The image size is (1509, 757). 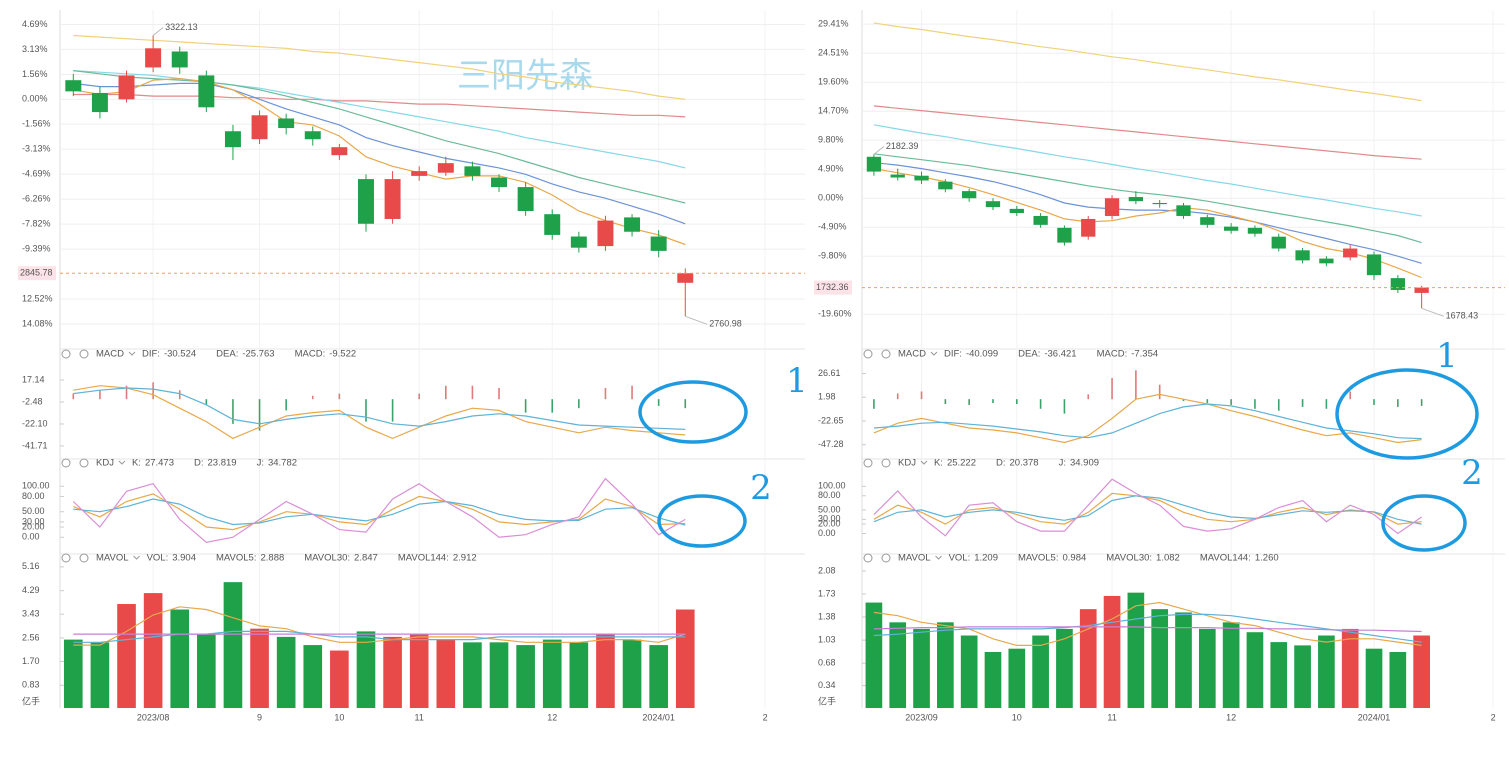 What do you see at coordinates (1225, 558) in the screenshot?
I see `indicator-value: MAVOL144:` at bounding box center [1225, 558].